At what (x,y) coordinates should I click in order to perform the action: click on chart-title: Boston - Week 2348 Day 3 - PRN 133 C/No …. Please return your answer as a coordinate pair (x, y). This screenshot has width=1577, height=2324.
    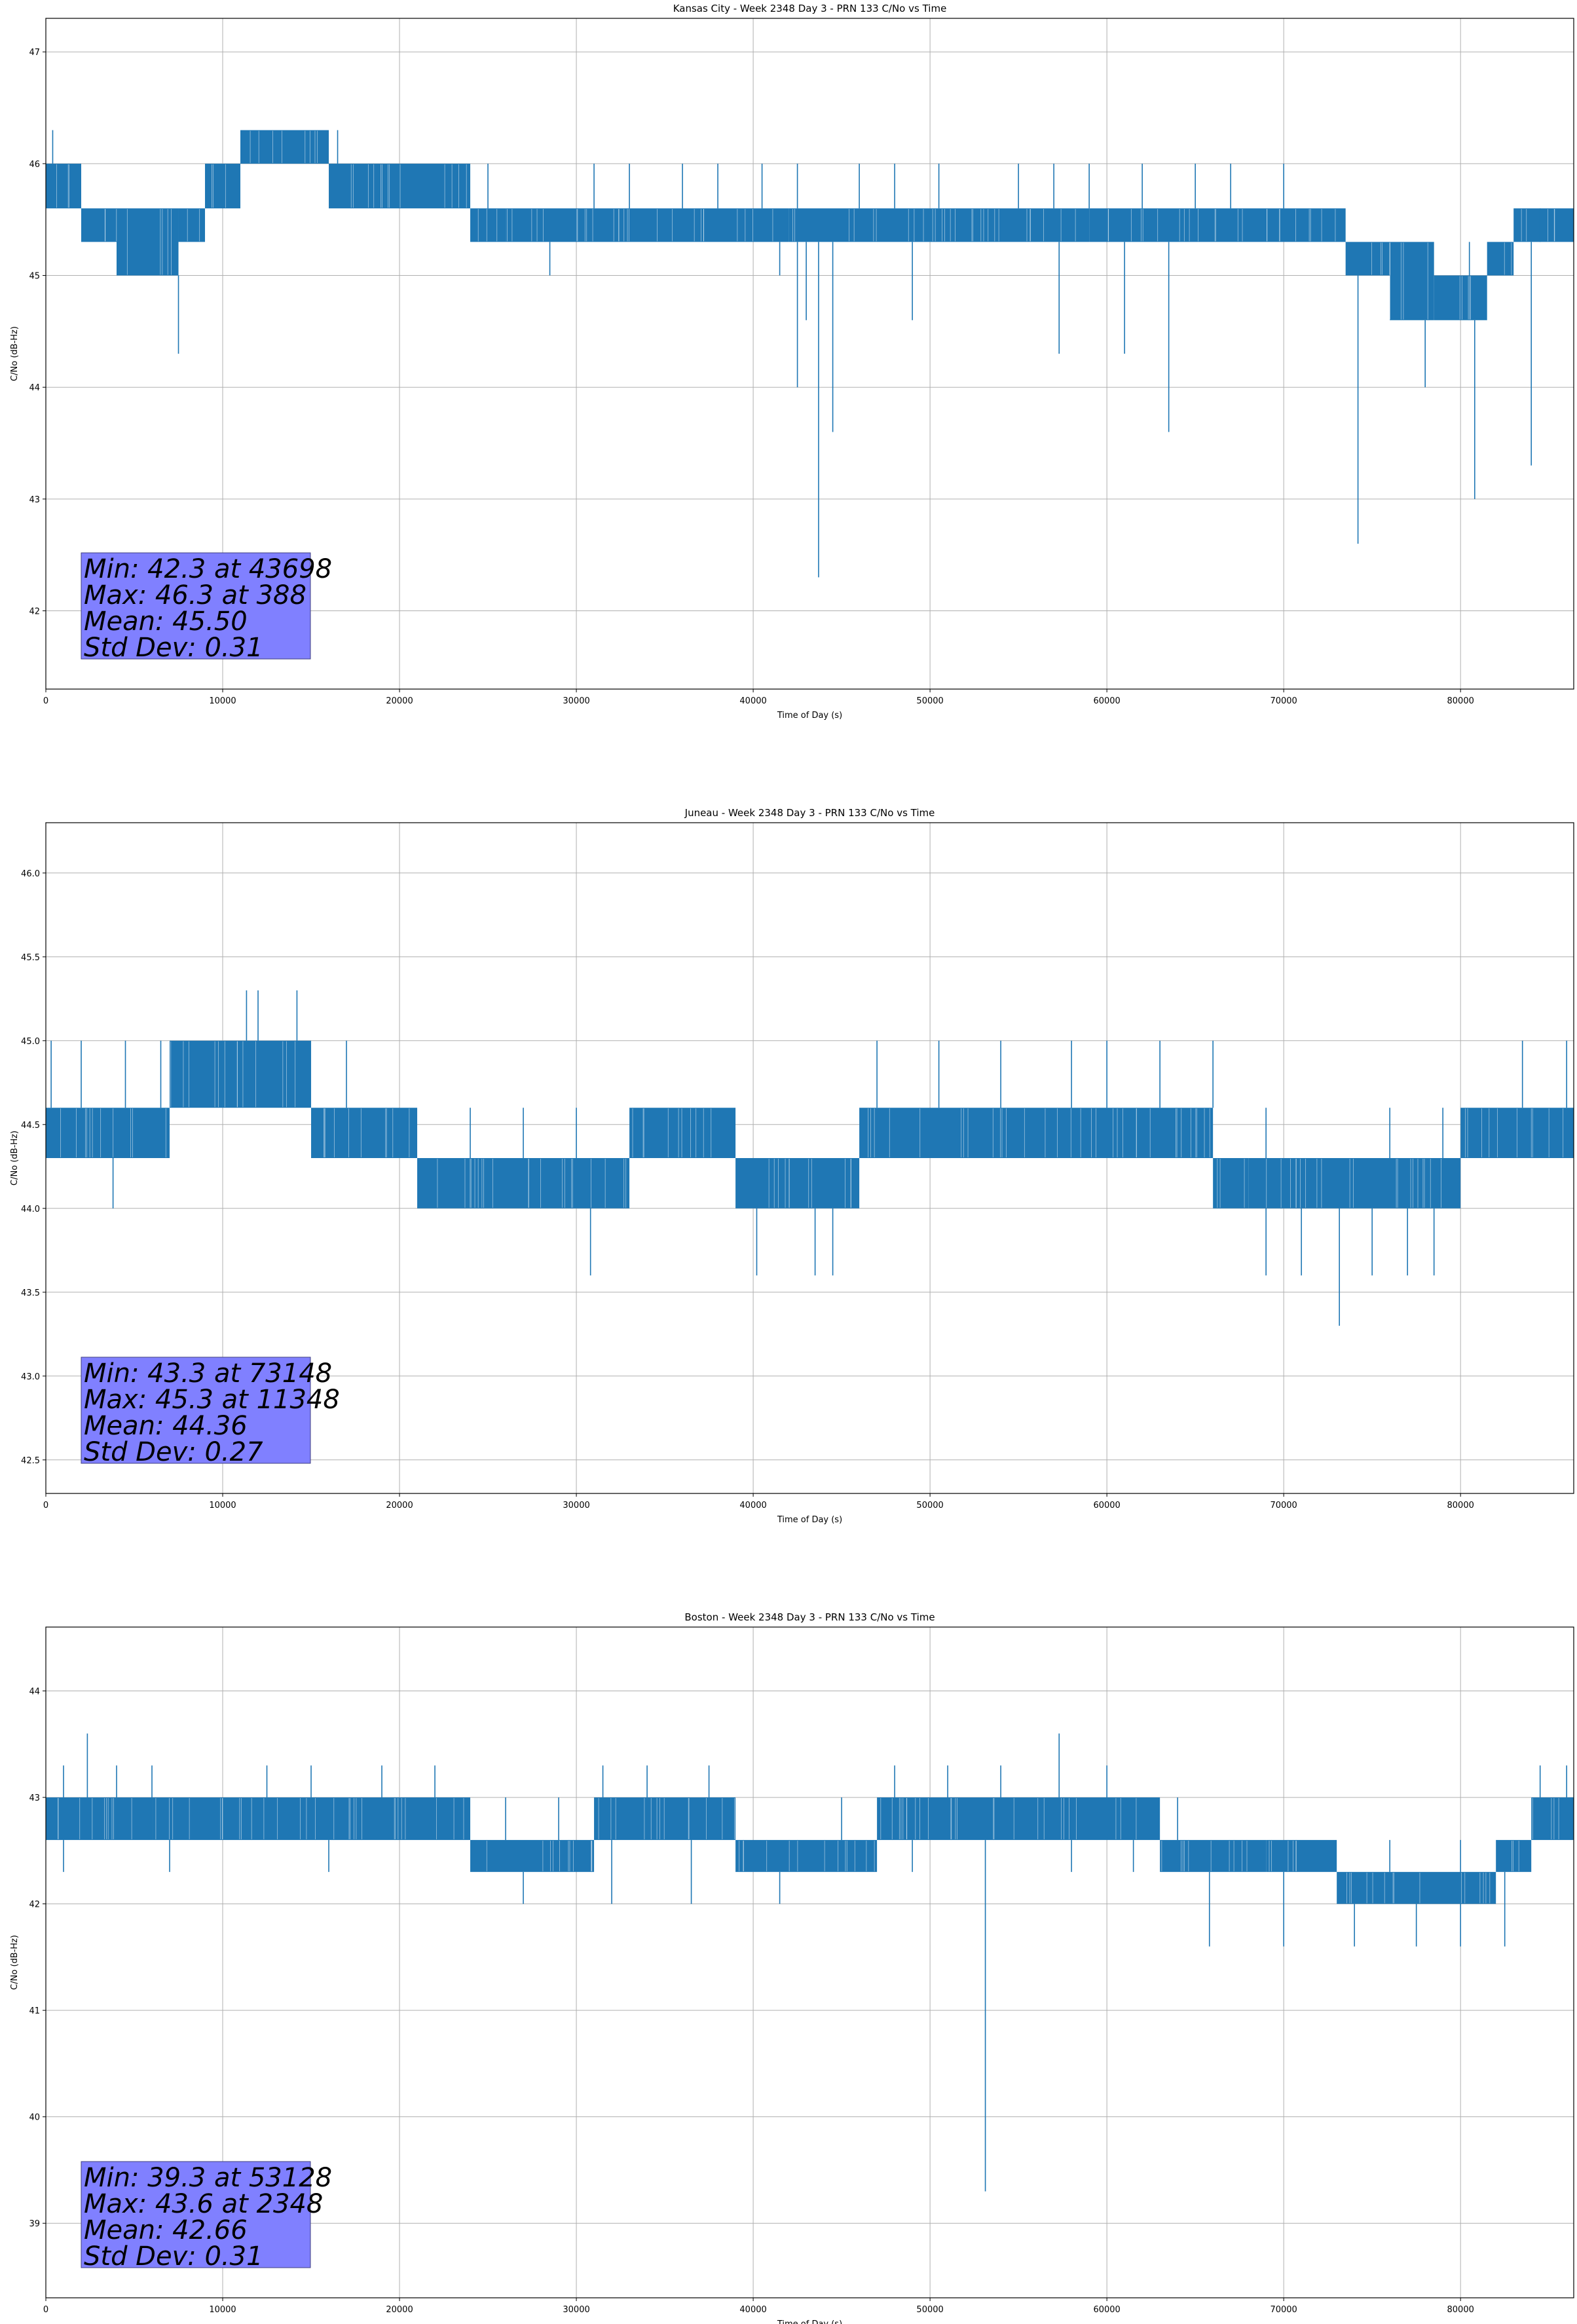
    Looking at the image, I should click on (809, 1617).